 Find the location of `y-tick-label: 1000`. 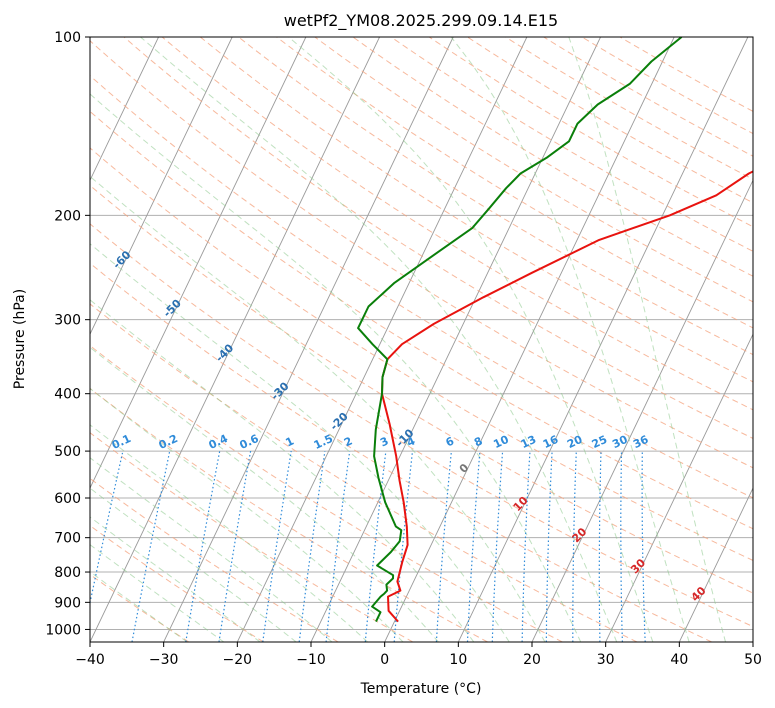

y-tick-label: 1000 is located at coordinates (63, 630).